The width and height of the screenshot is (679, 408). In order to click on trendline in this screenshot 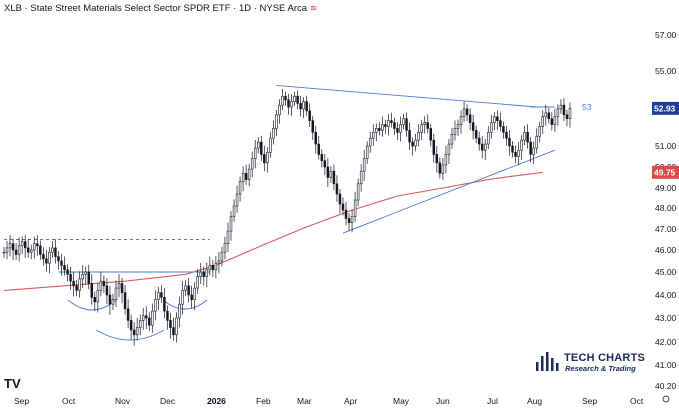, I will do `click(406, 96)`.